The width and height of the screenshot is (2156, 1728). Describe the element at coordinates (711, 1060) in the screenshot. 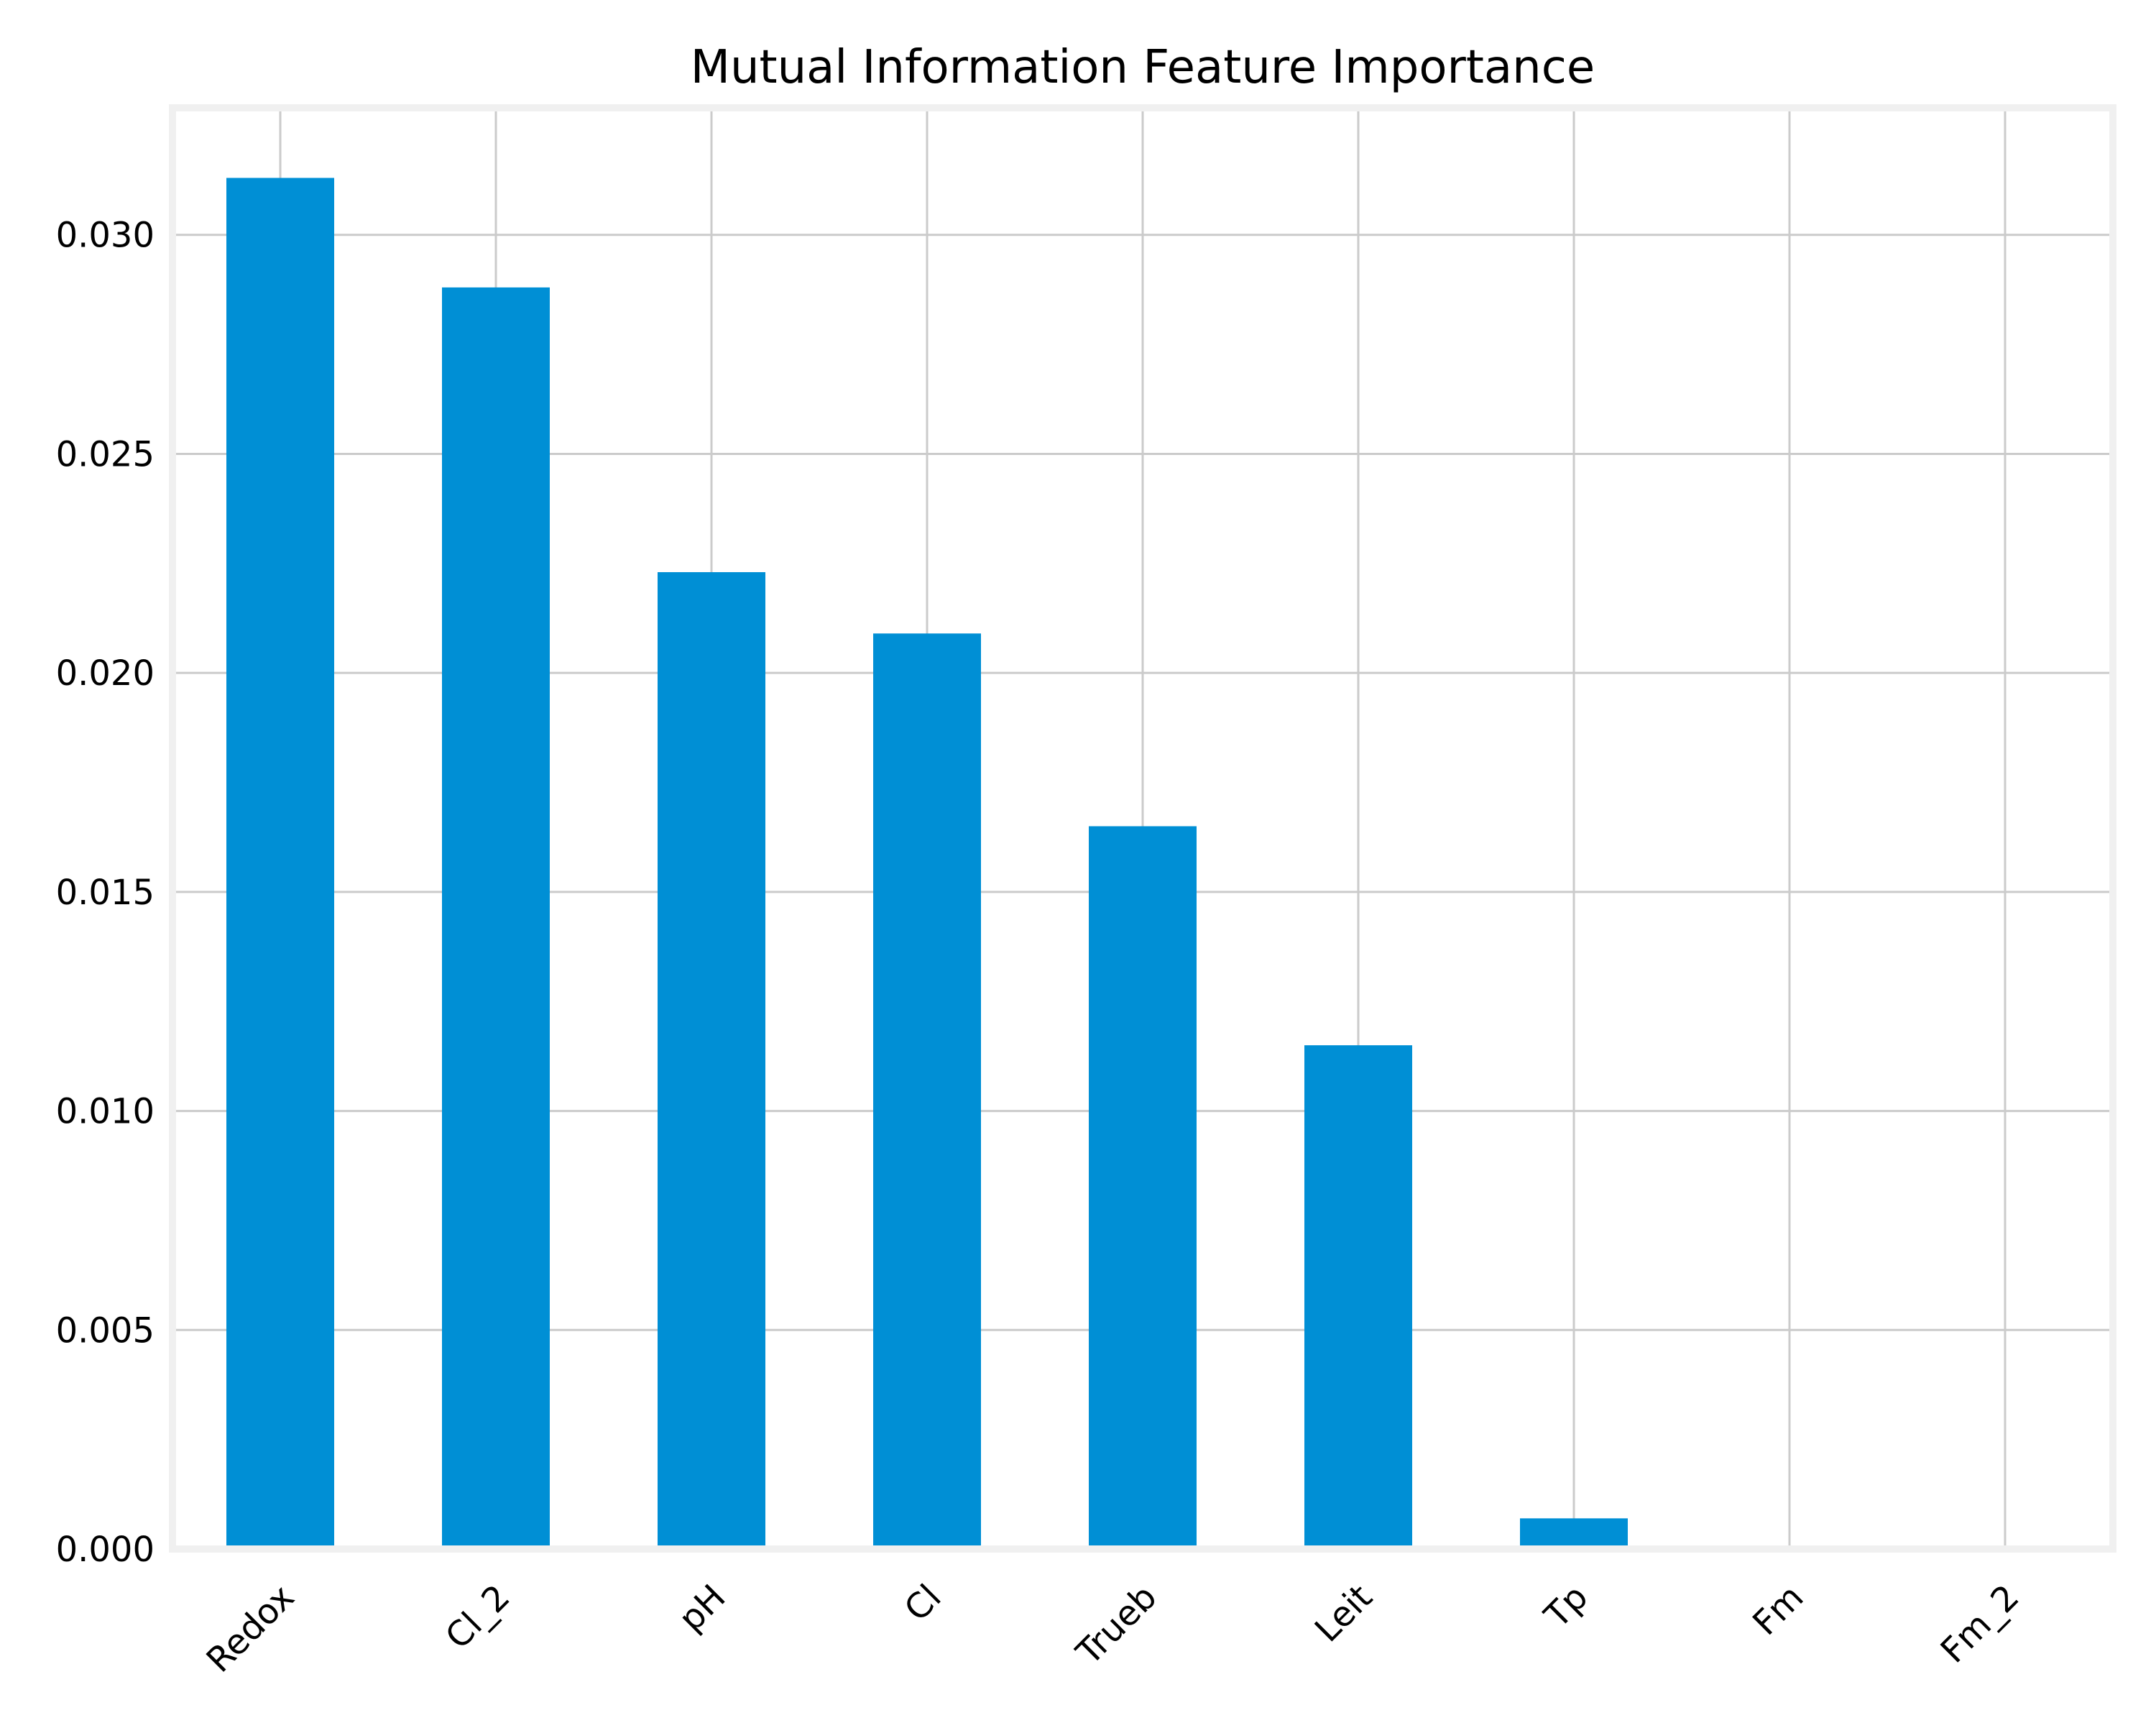

I see `bar-ph` at that location.